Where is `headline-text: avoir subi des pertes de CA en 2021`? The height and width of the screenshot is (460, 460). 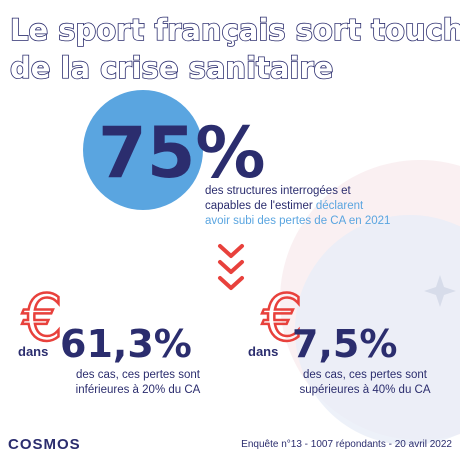 headline-text: avoir subi des pertes de CA en 2021 is located at coordinates (297, 221).